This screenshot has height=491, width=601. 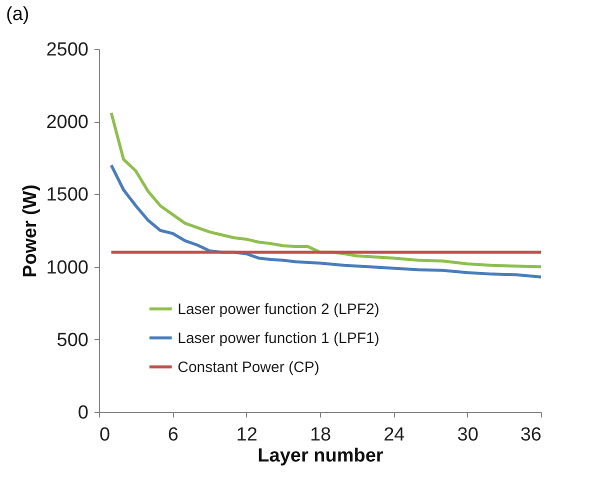 What do you see at coordinates (247, 435) in the screenshot?
I see `x-tick-label: 12` at bounding box center [247, 435].